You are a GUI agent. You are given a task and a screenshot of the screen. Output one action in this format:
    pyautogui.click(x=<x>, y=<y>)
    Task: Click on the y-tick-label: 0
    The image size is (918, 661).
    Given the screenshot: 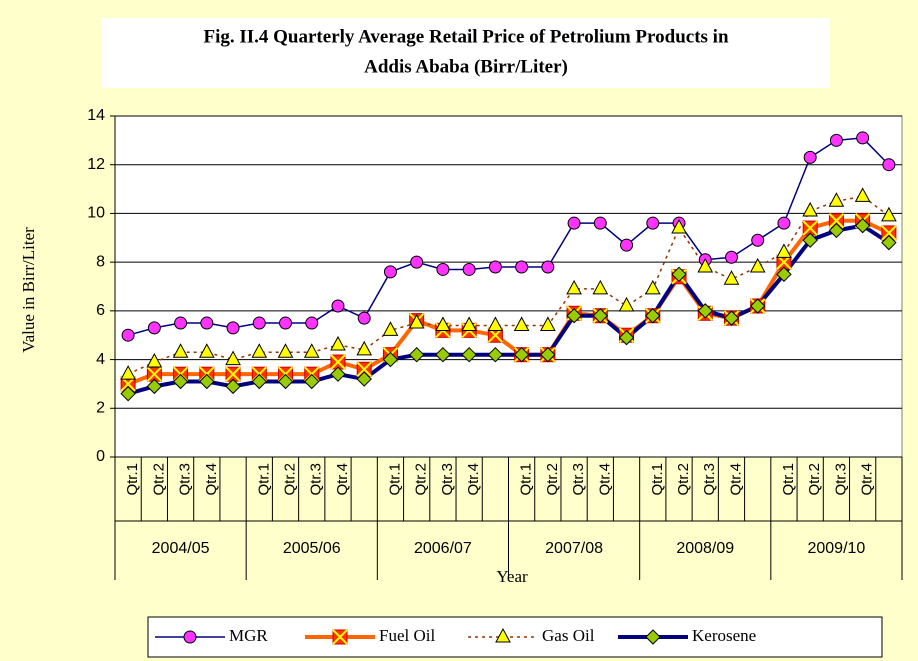 What is the action you would take?
    pyautogui.click(x=100, y=456)
    